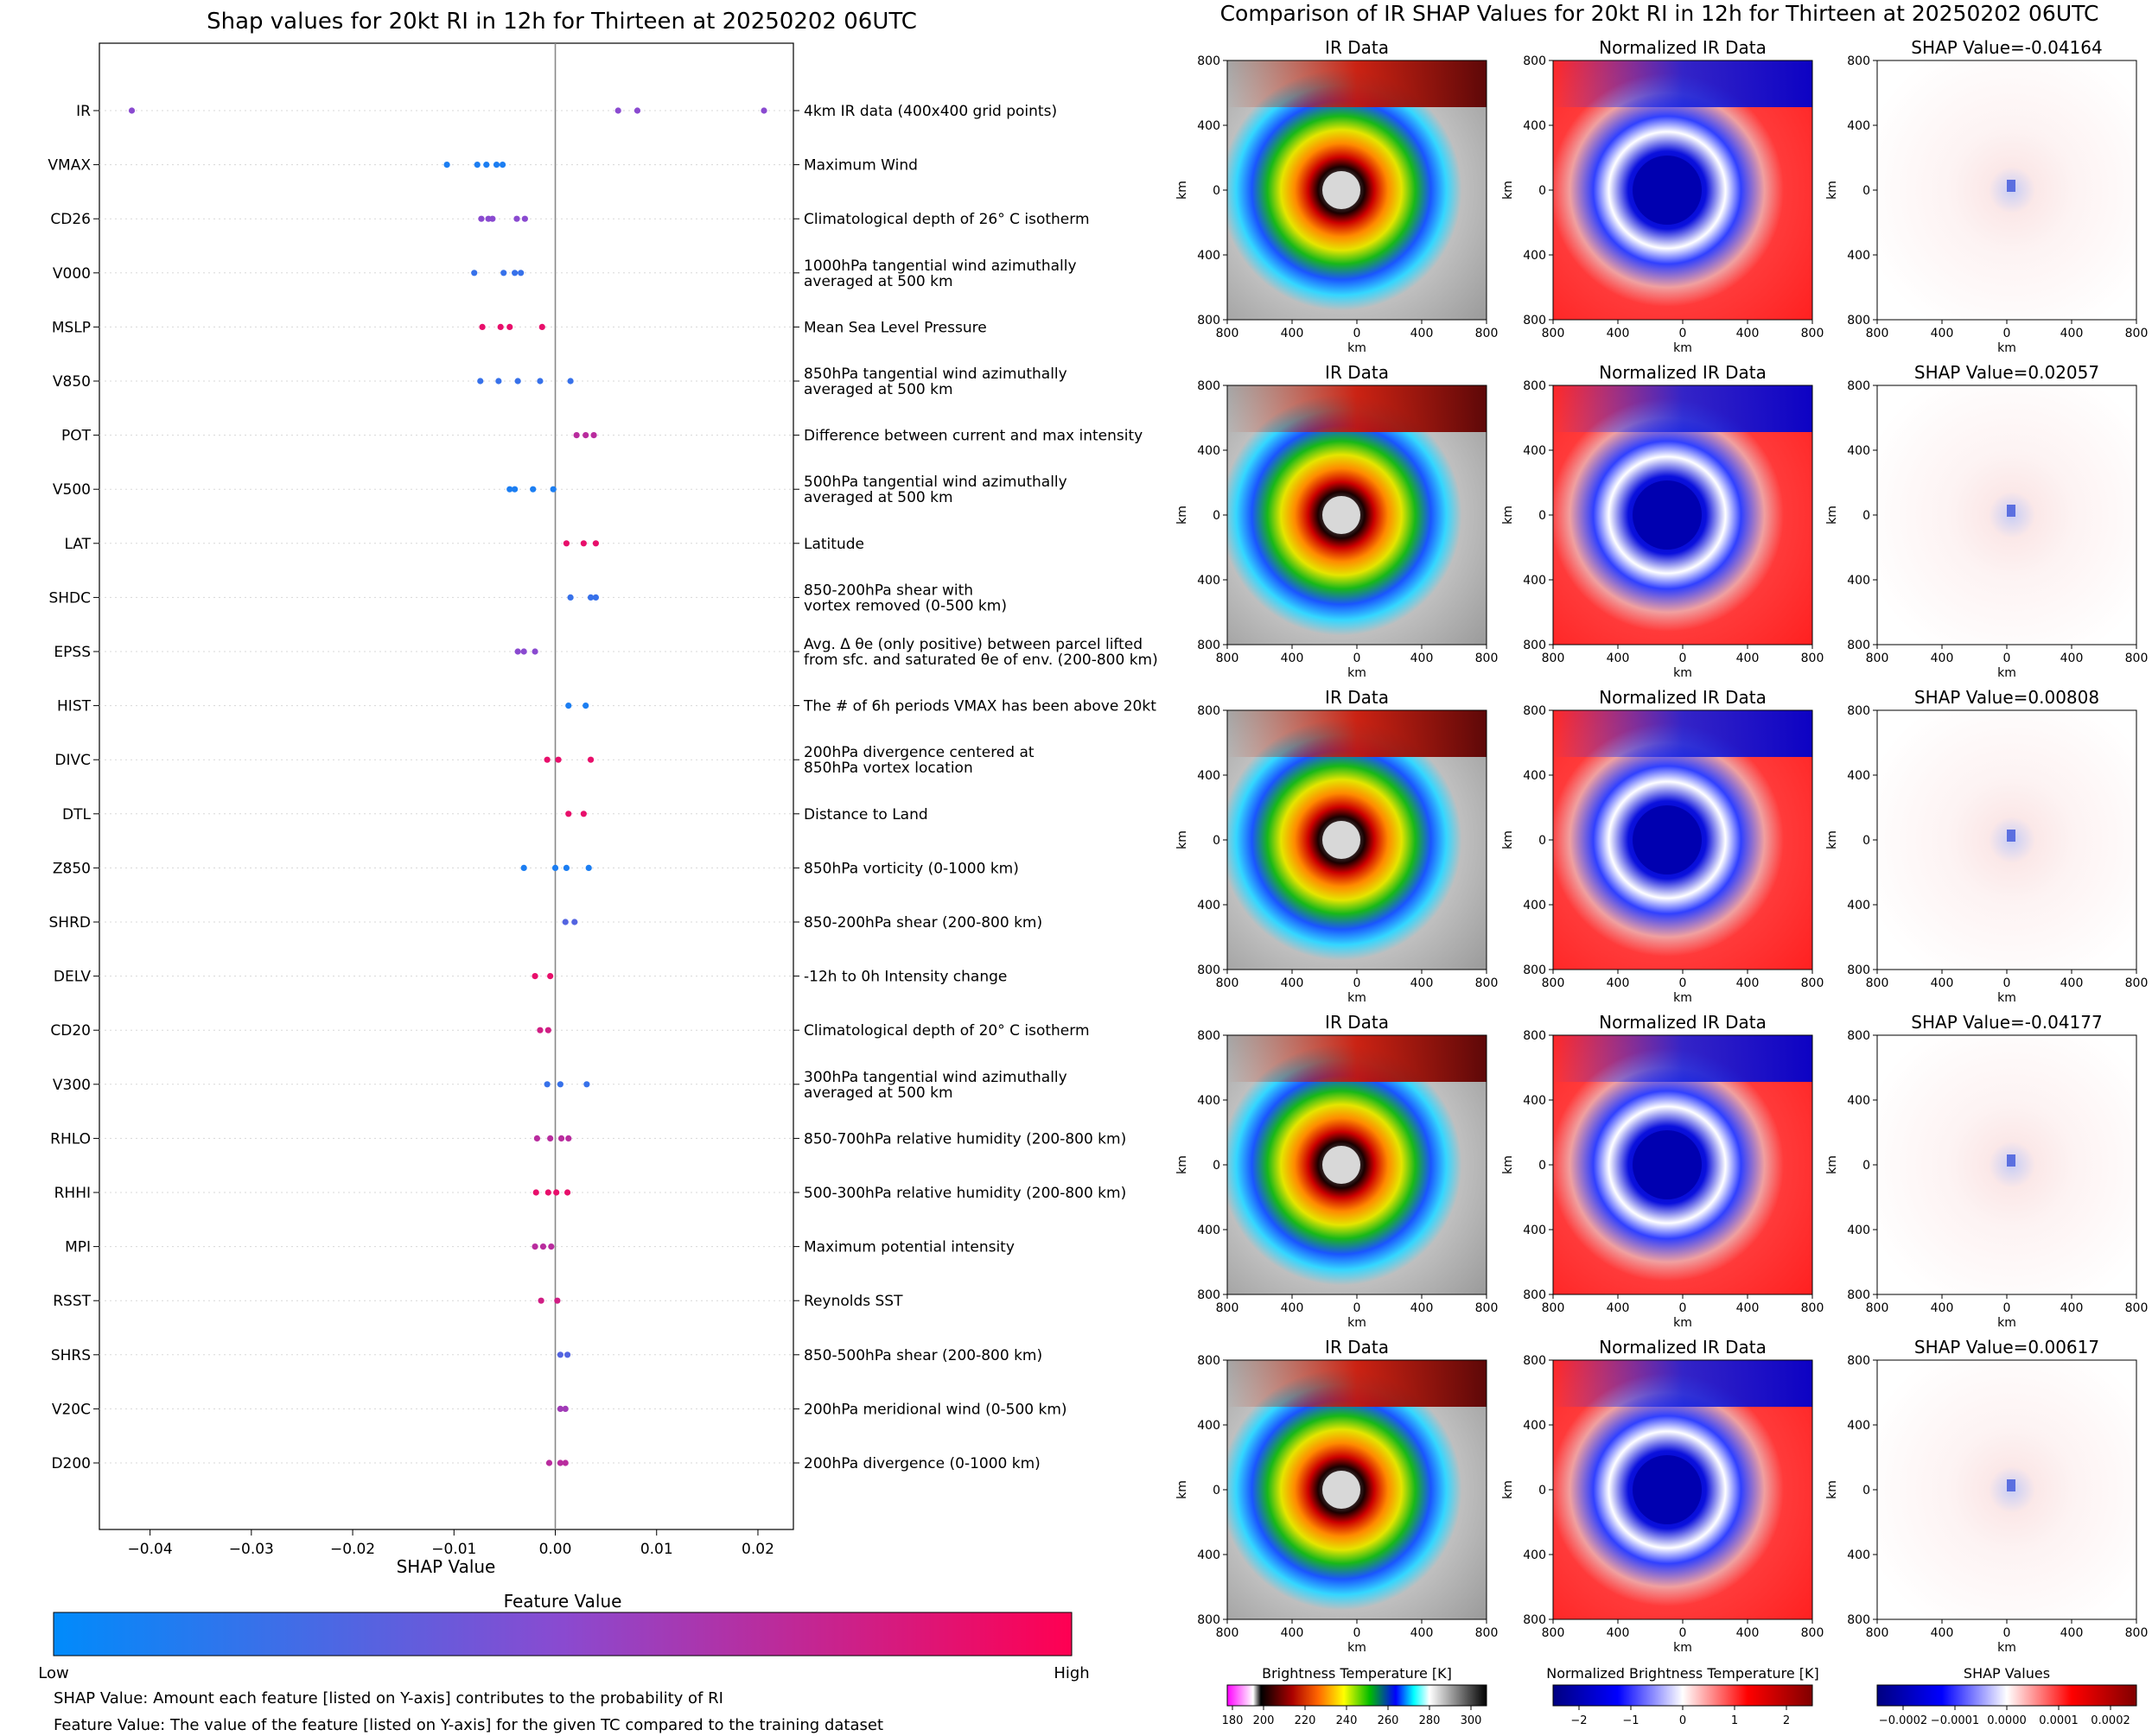 This screenshot has width=2152, height=1736. Describe the element at coordinates (555, 1549) in the screenshot. I see `x-tick-label: 0.00` at that location.